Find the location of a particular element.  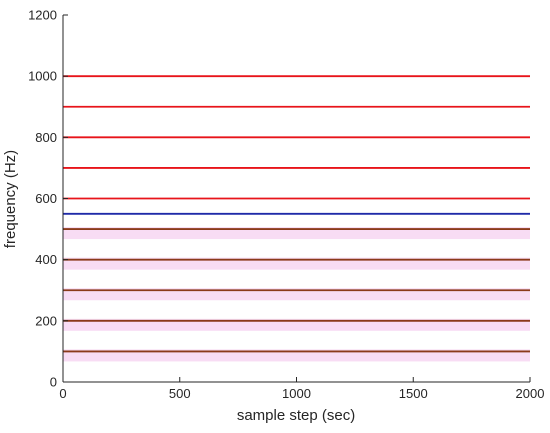

x-tick-label: 500 is located at coordinates (180, 393).